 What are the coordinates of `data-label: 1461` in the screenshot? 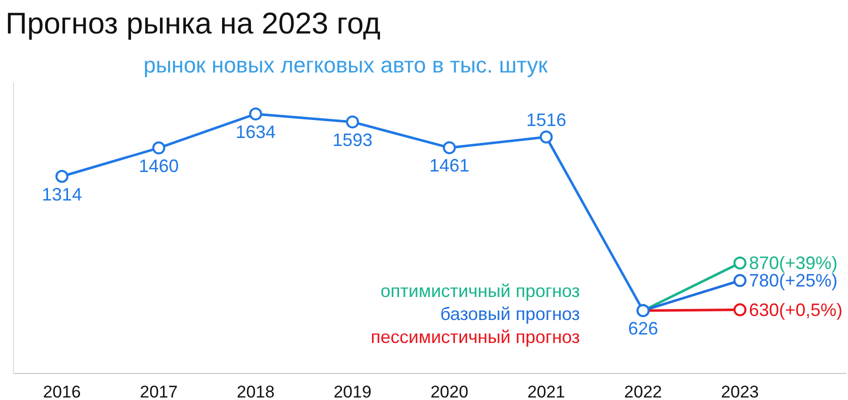 It's located at (449, 166).